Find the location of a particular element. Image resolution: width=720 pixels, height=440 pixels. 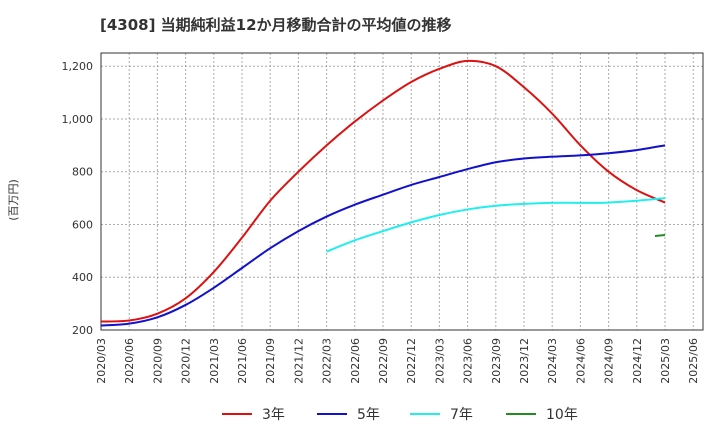

x-tick-label: 2023/12 is located at coordinates (524, 361).